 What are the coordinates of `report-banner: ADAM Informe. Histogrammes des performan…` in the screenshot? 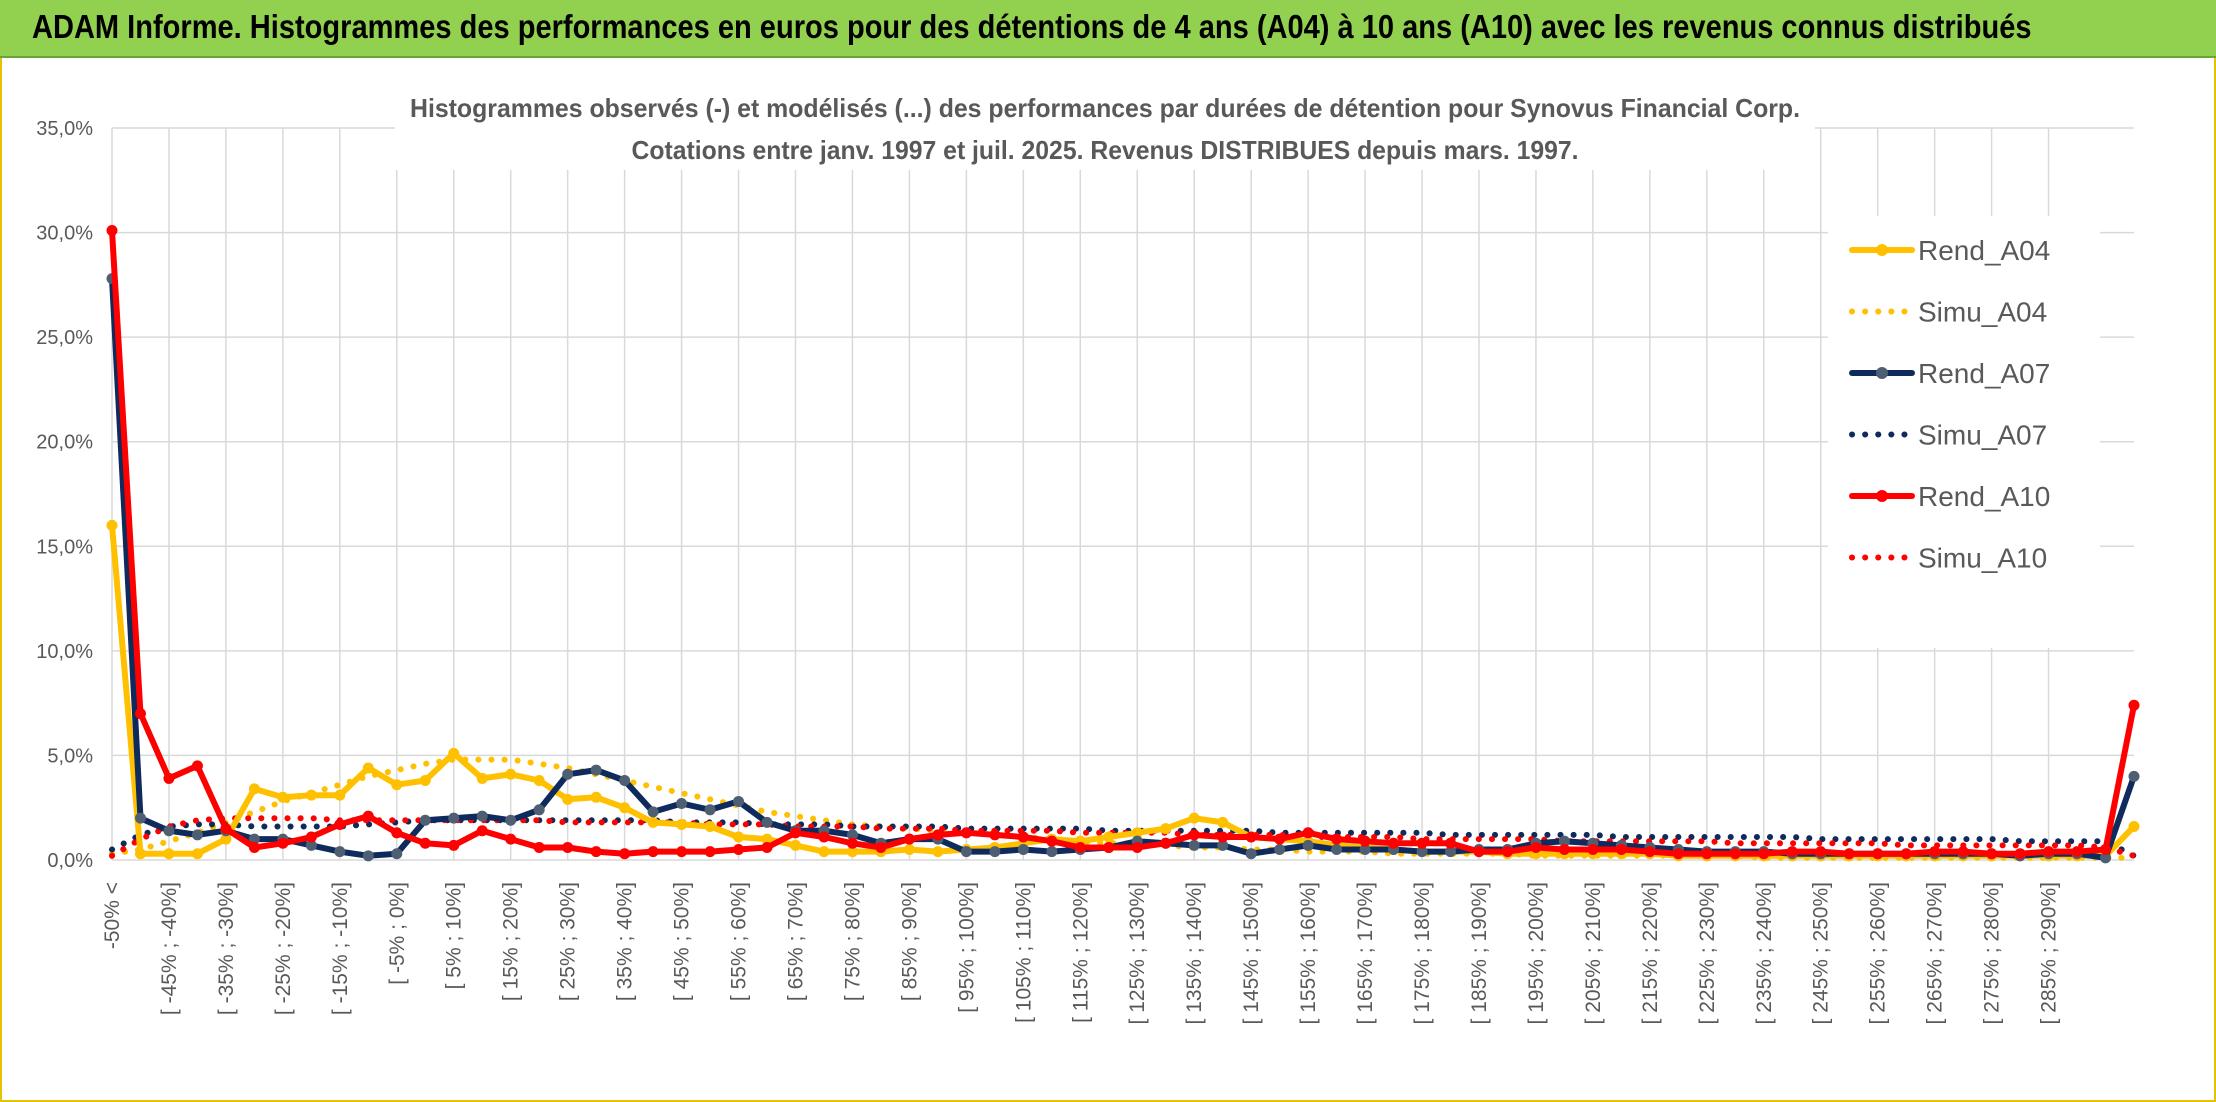 It's located at (1108, 29).